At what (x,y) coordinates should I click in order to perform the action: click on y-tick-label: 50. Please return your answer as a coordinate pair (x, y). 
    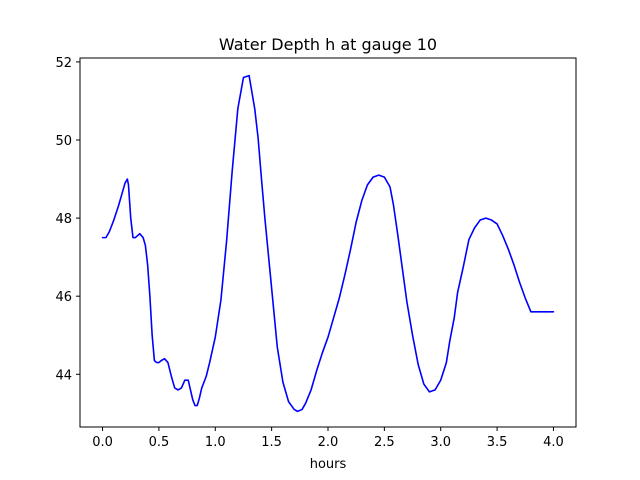
    Looking at the image, I should click on (63, 141).